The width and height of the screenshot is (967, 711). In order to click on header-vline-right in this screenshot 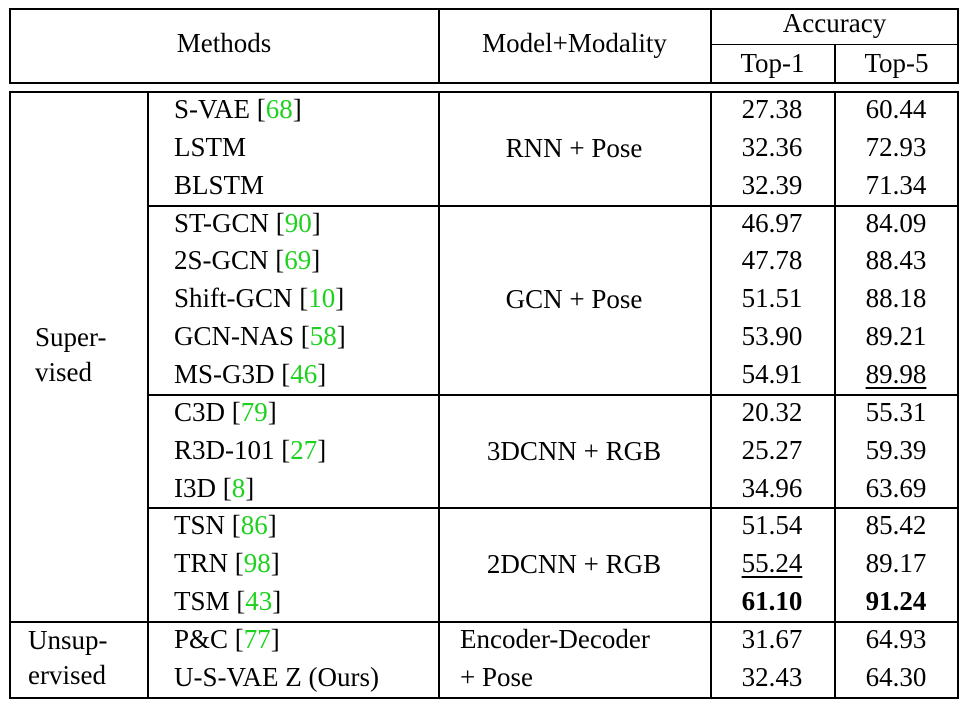, I will do `click(958, 46)`.